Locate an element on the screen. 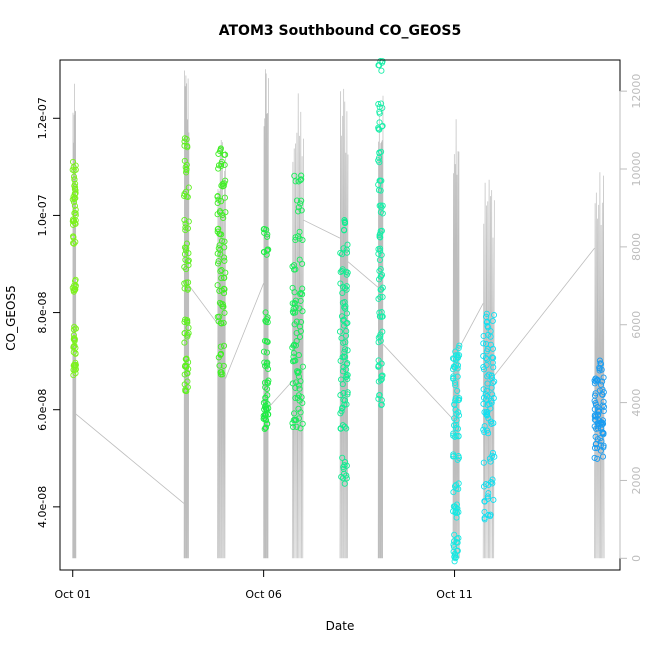  y2-tick-label-3: 4000 is located at coordinates (636, 403).